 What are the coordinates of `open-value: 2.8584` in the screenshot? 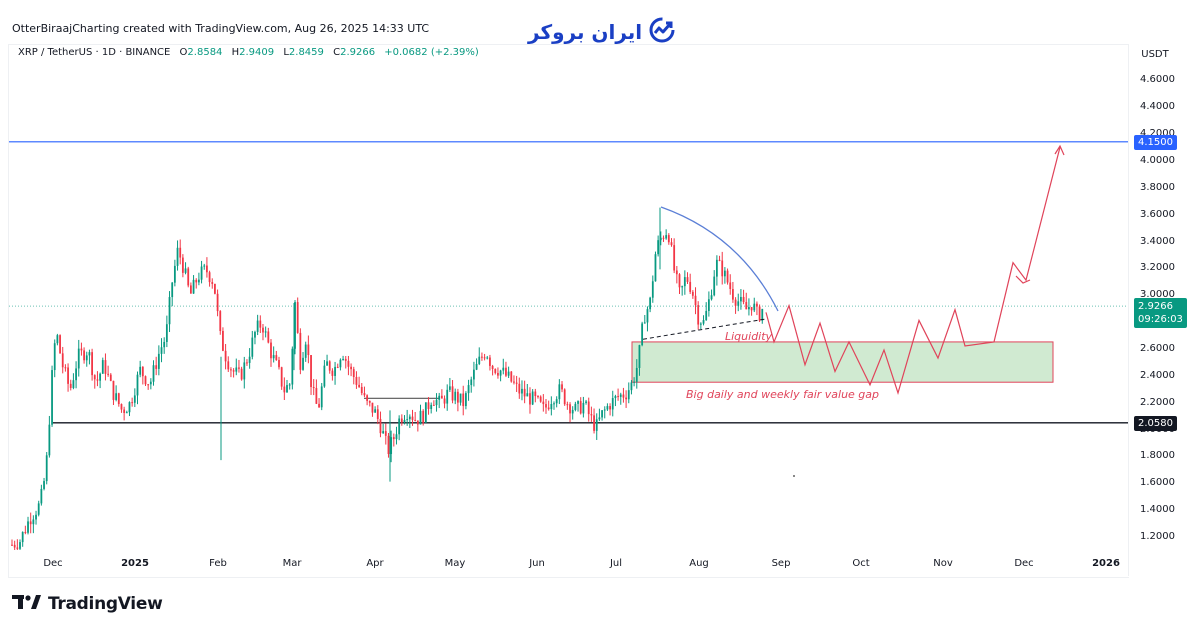 It's located at (205, 52).